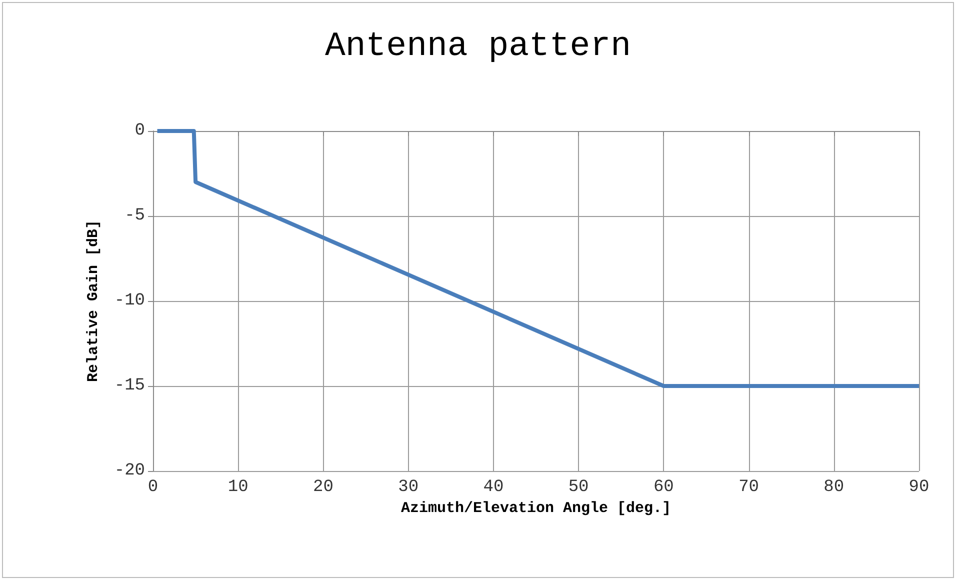 The image size is (956, 581). Describe the element at coordinates (536, 508) in the screenshot. I see `x-axis-title: Azimuth/Elevation Angle [deg.]` at that location.